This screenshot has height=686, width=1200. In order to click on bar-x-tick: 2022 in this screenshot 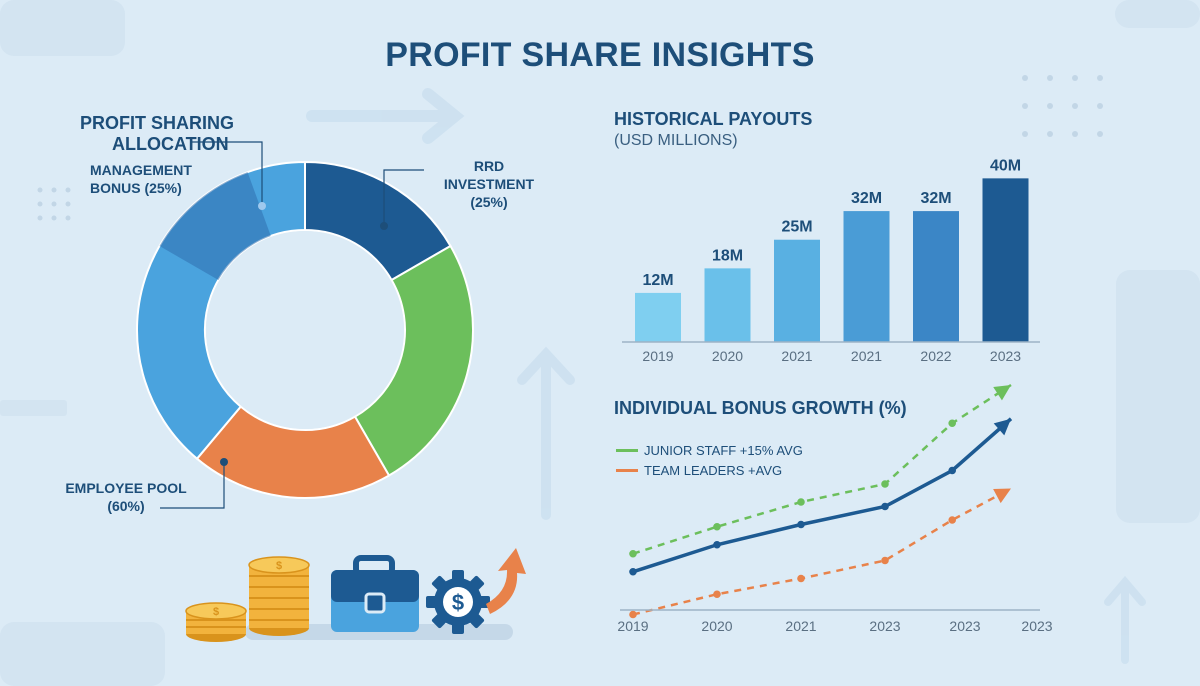, I will do `click(935, 356)`.